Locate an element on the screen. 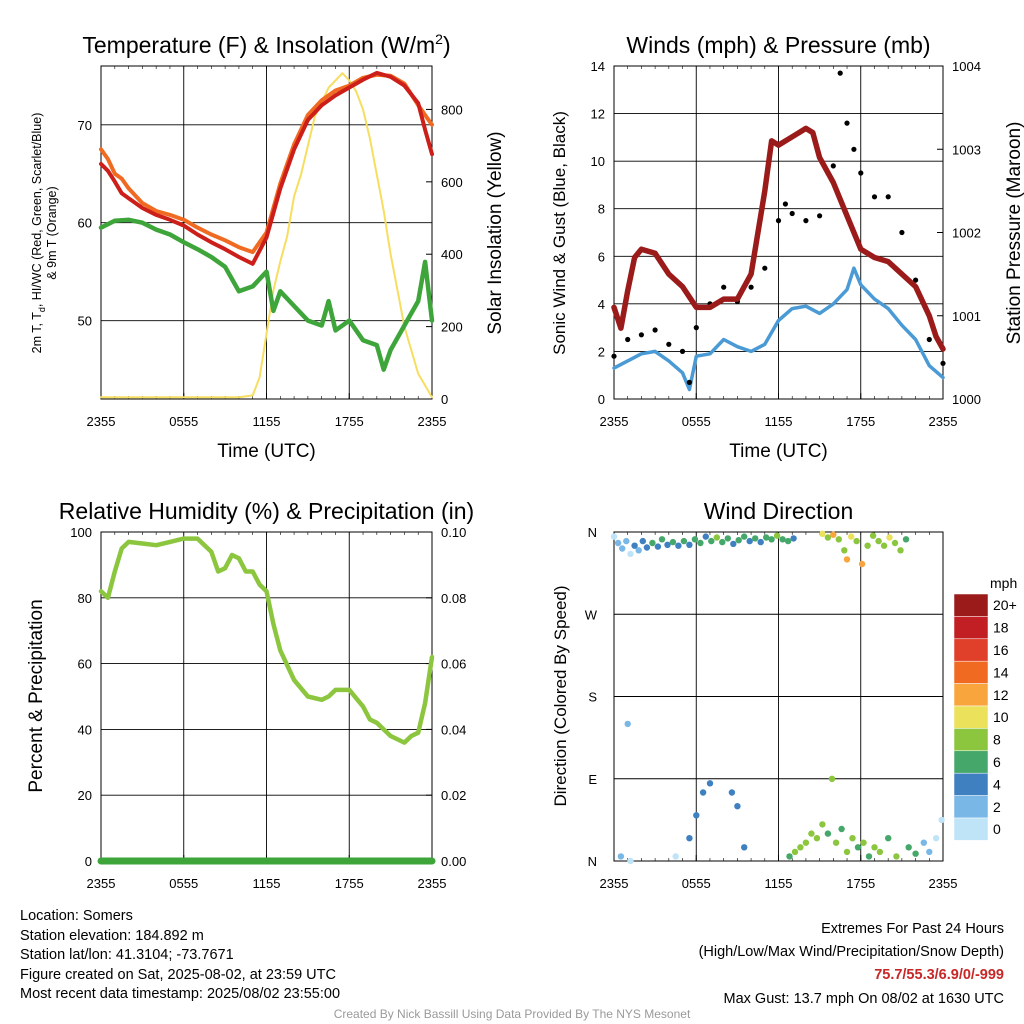  y-axis-label-line2: & 9m T (Orange) is located at coordinates (52, 232).